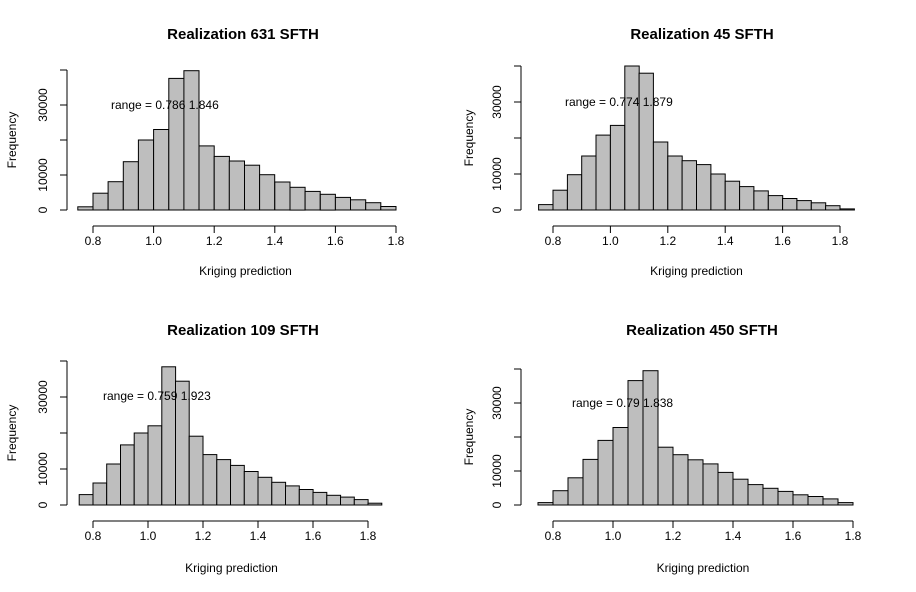  What do you see at coordinates (243, 34) in the screenshot?
I see `panel-1-title: Realization 631 SFTH` at bounding box center [243, 34].